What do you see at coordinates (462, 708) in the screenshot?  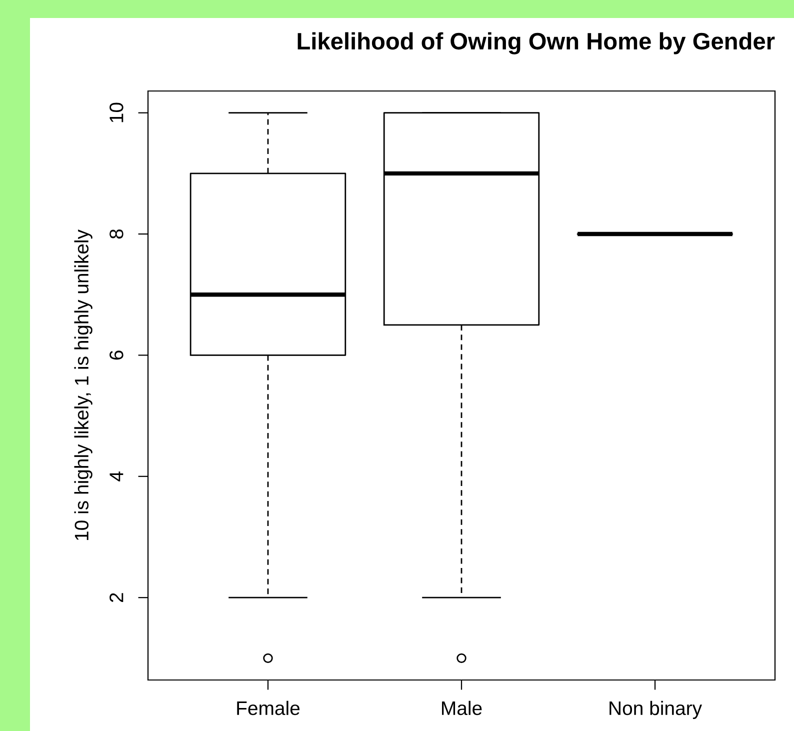 I see `x-tick-label: Male` at bounding box center [462, 708].